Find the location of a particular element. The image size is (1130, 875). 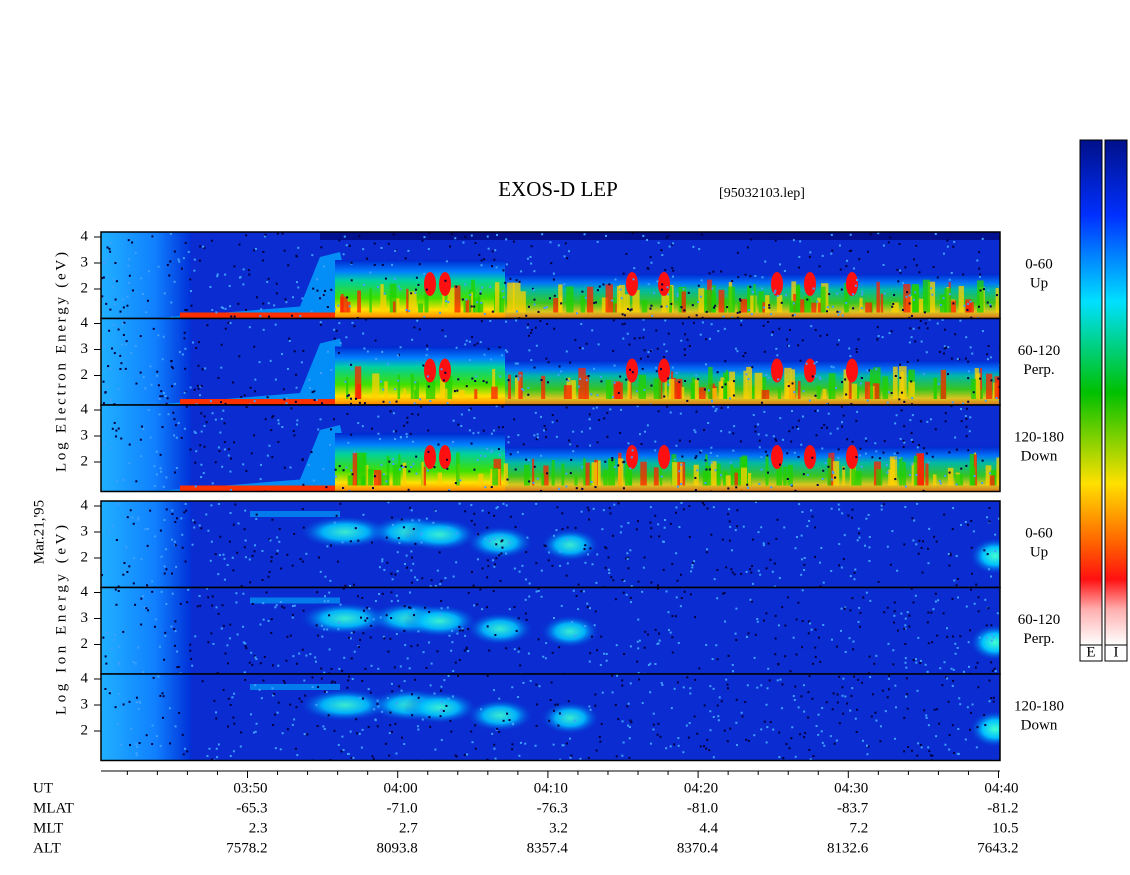

pitch-label: 0-60 is located at coordinates (1039, 264).